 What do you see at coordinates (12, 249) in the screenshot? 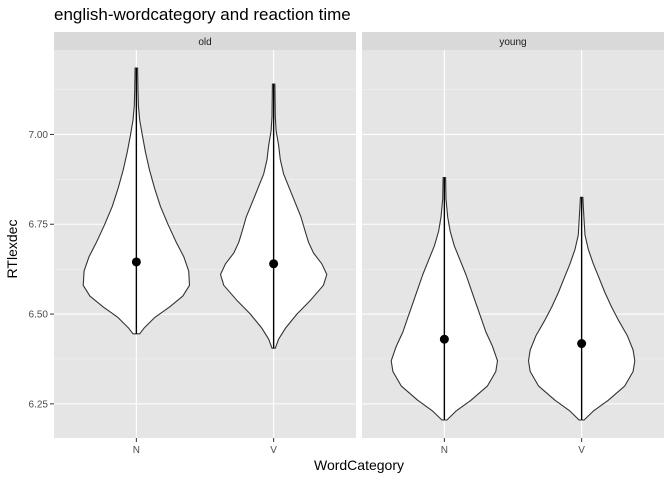
I see `y-axis-title: RTlexdec` at bounding box center [12, 249].